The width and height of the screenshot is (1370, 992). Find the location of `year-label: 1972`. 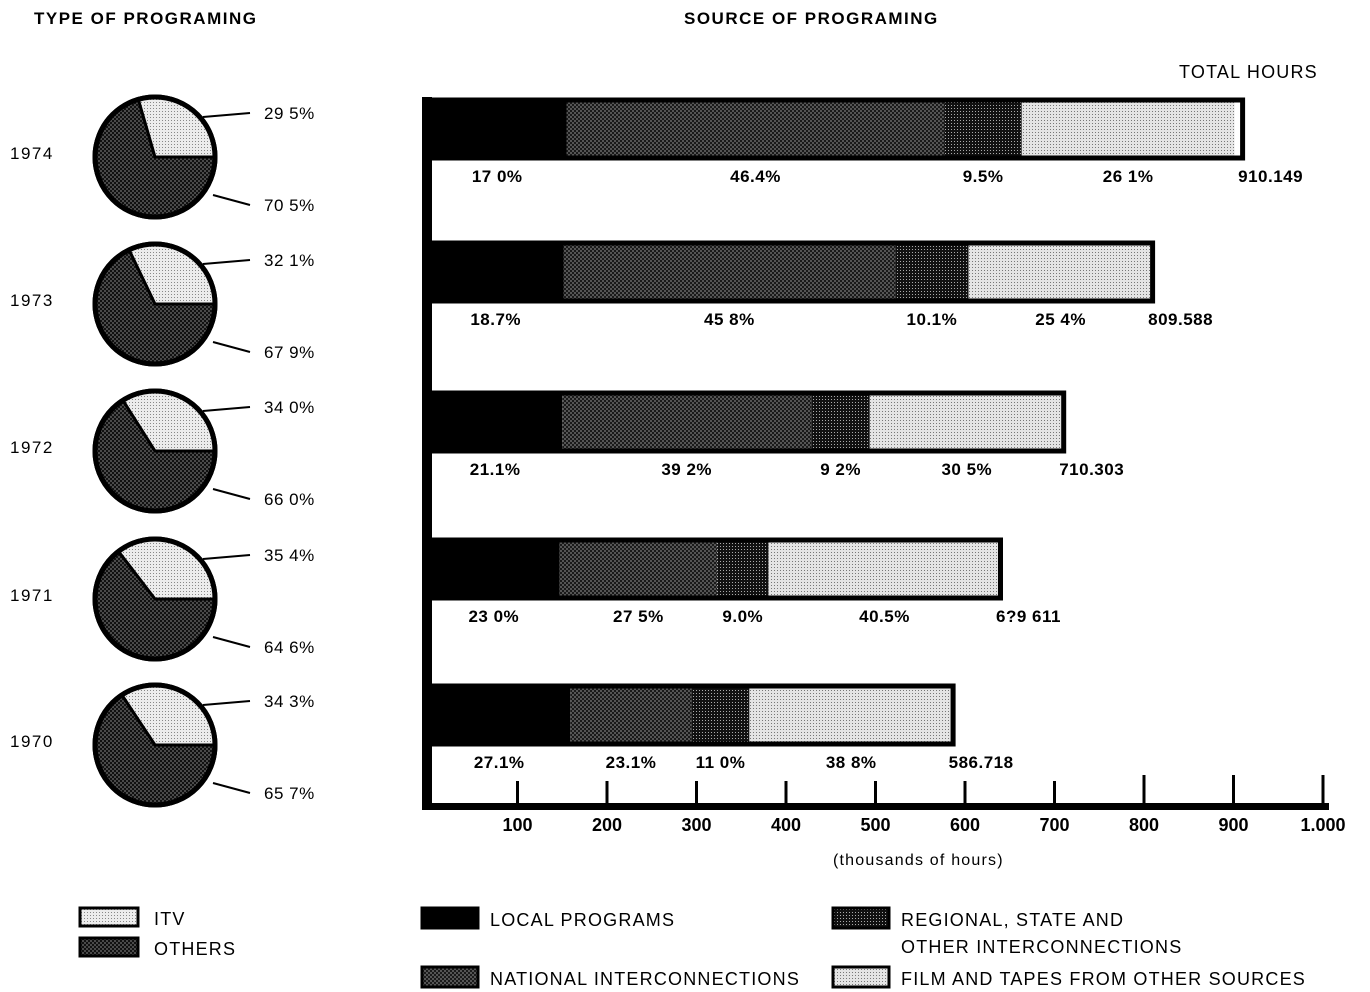

year-label: 1972 is located at coordinates (32, 447).